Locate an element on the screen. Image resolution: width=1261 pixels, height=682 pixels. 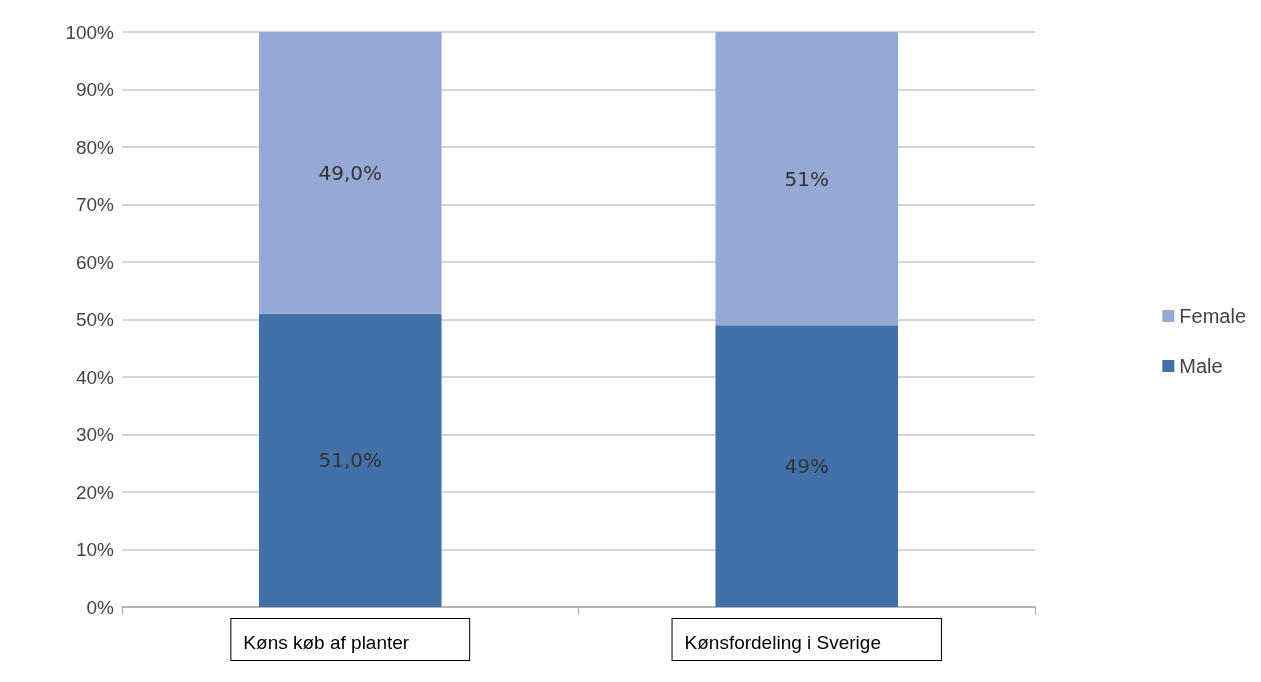
x-tick-label: Kønsfordeling i Sverige is located at coordinates (782, 642).